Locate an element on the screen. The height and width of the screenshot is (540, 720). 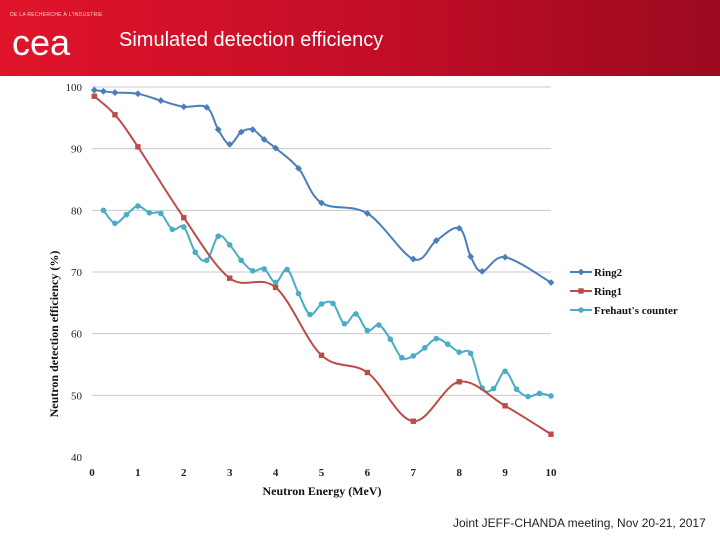
x-tick-8: 8 is located at coordinates (459, 473).